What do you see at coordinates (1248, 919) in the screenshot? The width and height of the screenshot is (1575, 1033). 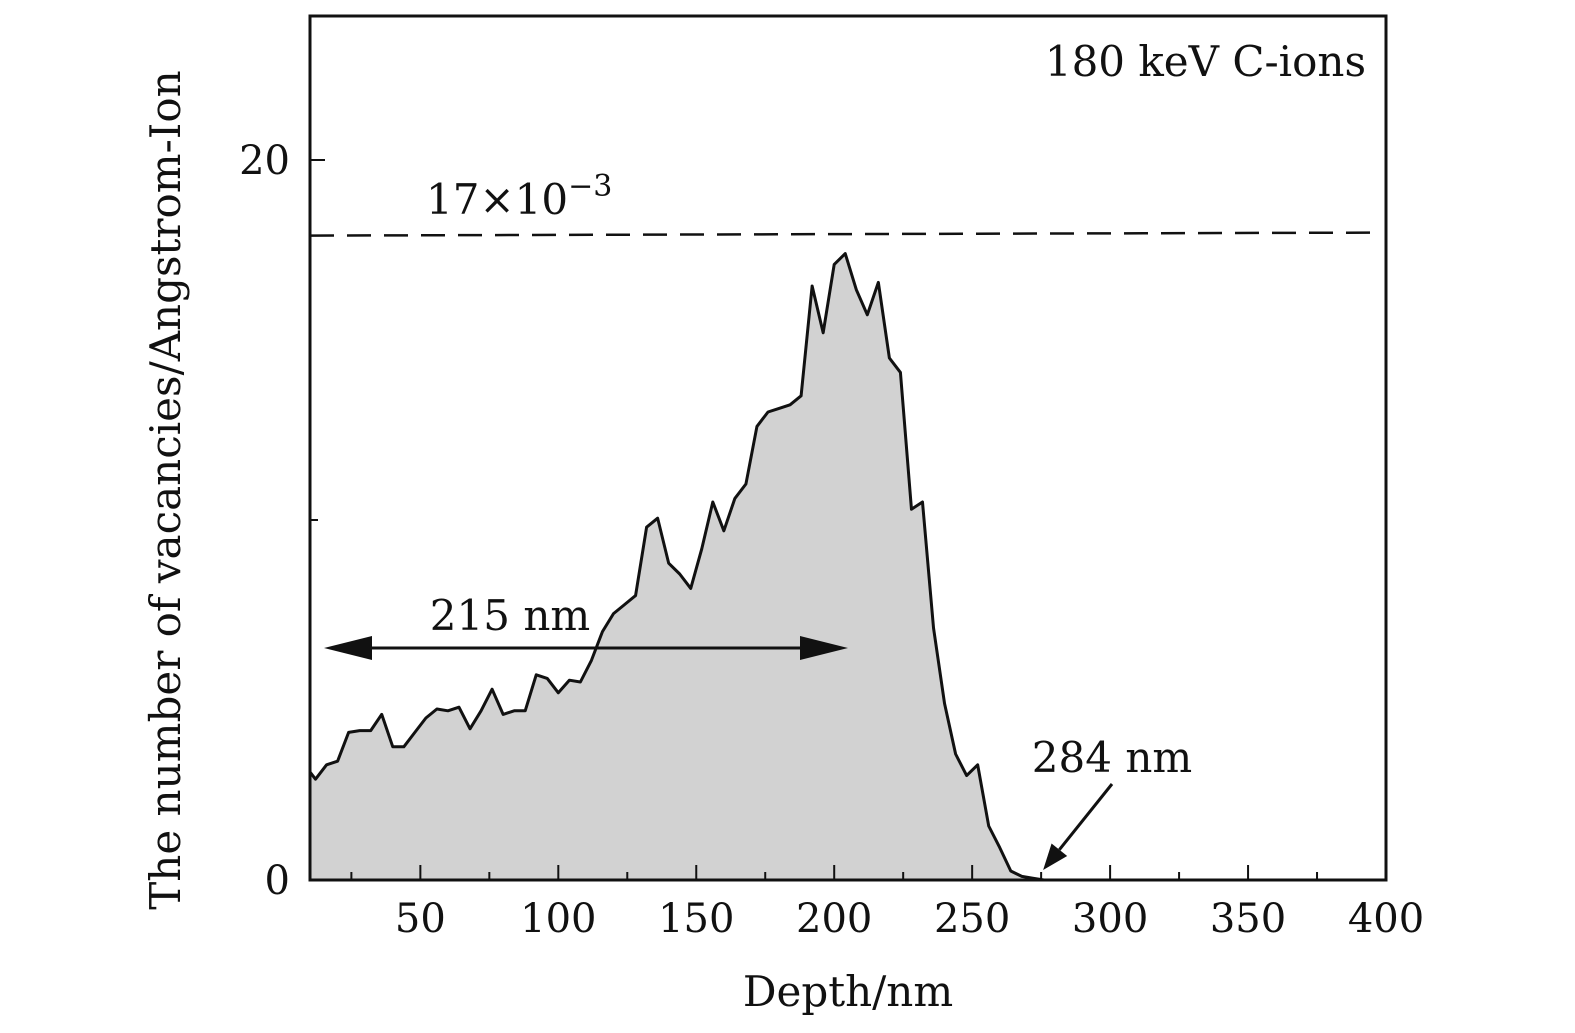 I see `x-tick-label: 350` at bounding box center [1248, 919].